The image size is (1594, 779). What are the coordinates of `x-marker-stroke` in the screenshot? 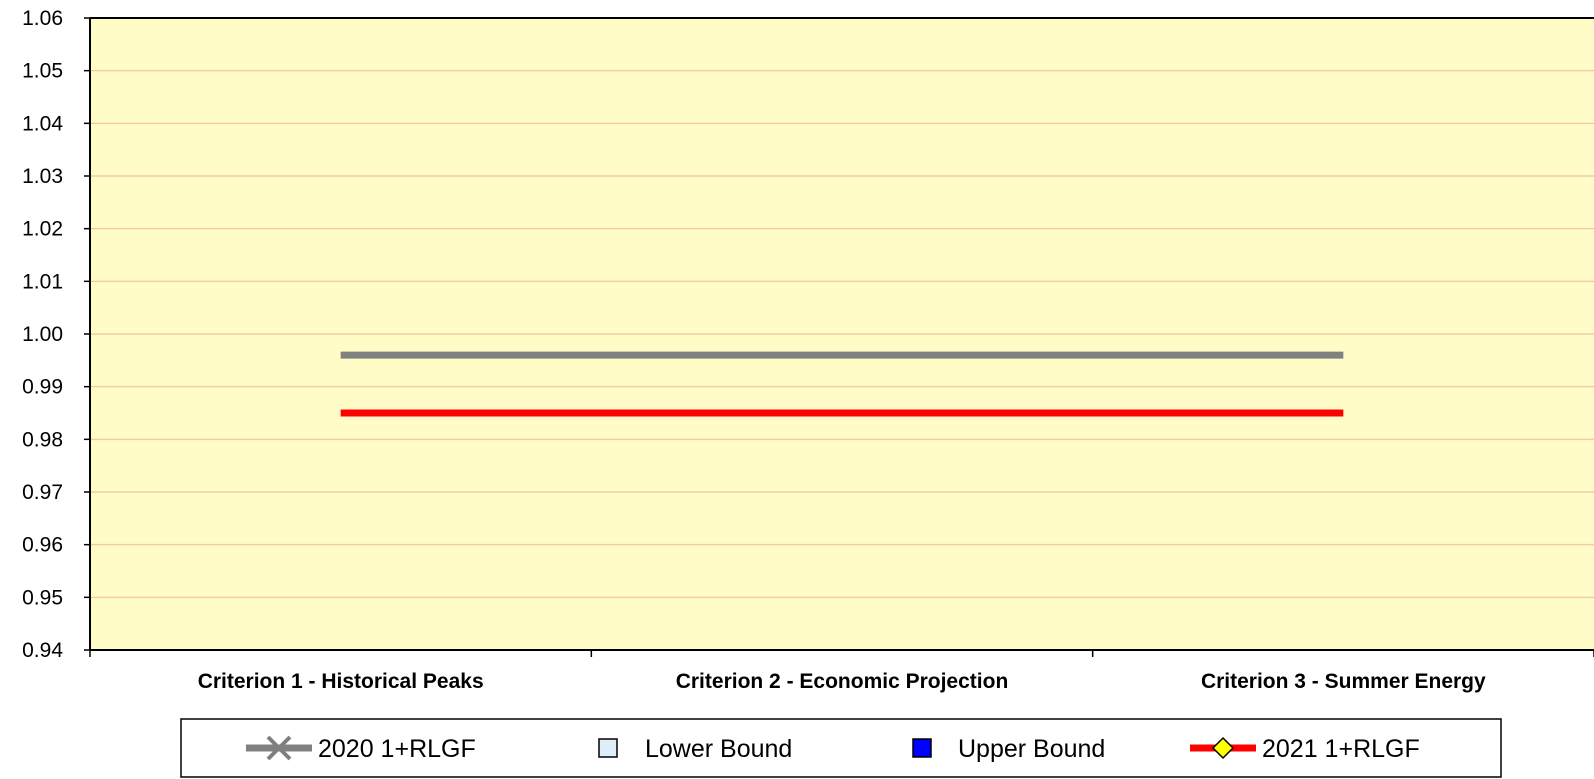 It's located at (279, 748).